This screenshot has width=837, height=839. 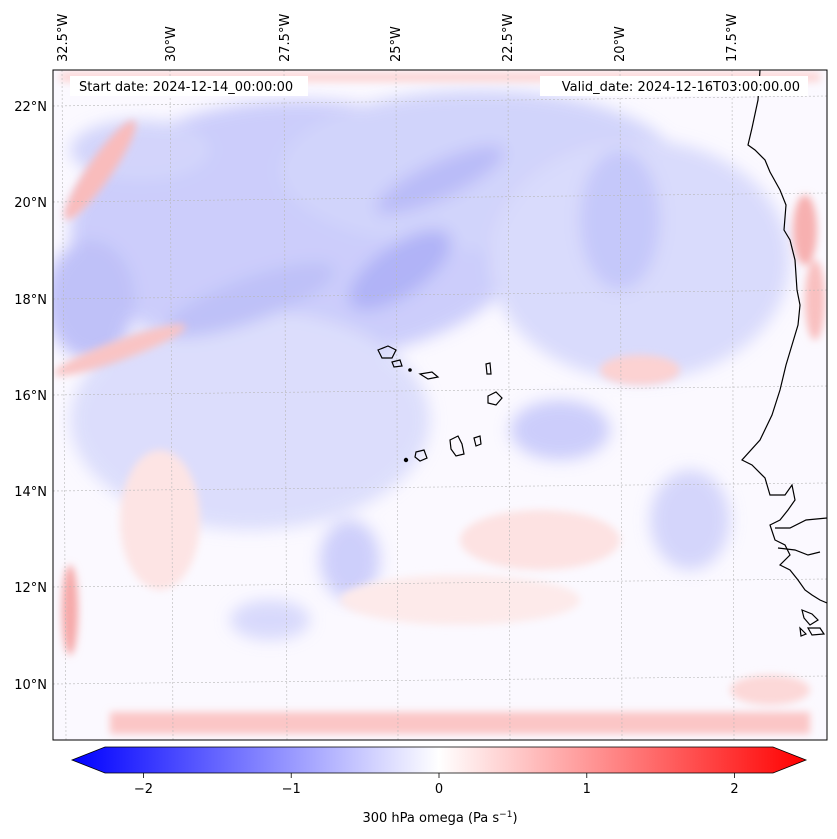 What do you see at coordinates (30, 203) in the screenshot?
I see `lat-tick-label: 20°N` at bounding box center [30, 203].